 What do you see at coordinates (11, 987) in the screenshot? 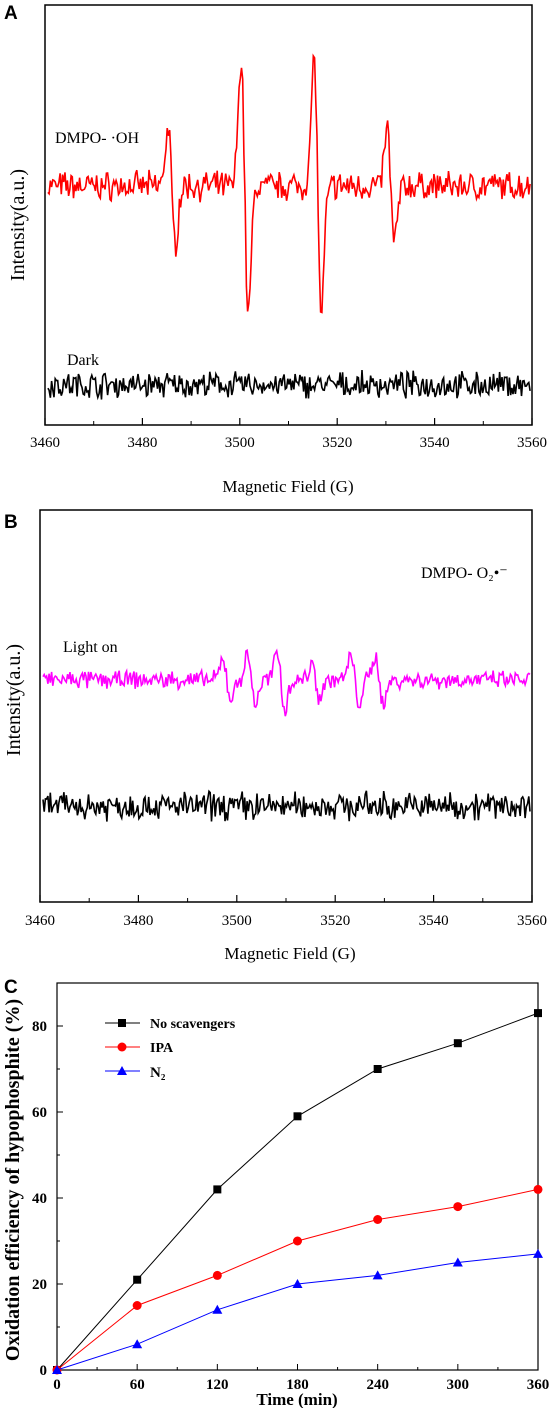
I see `panel-c-letter: C` at bounding box center [11, 987].